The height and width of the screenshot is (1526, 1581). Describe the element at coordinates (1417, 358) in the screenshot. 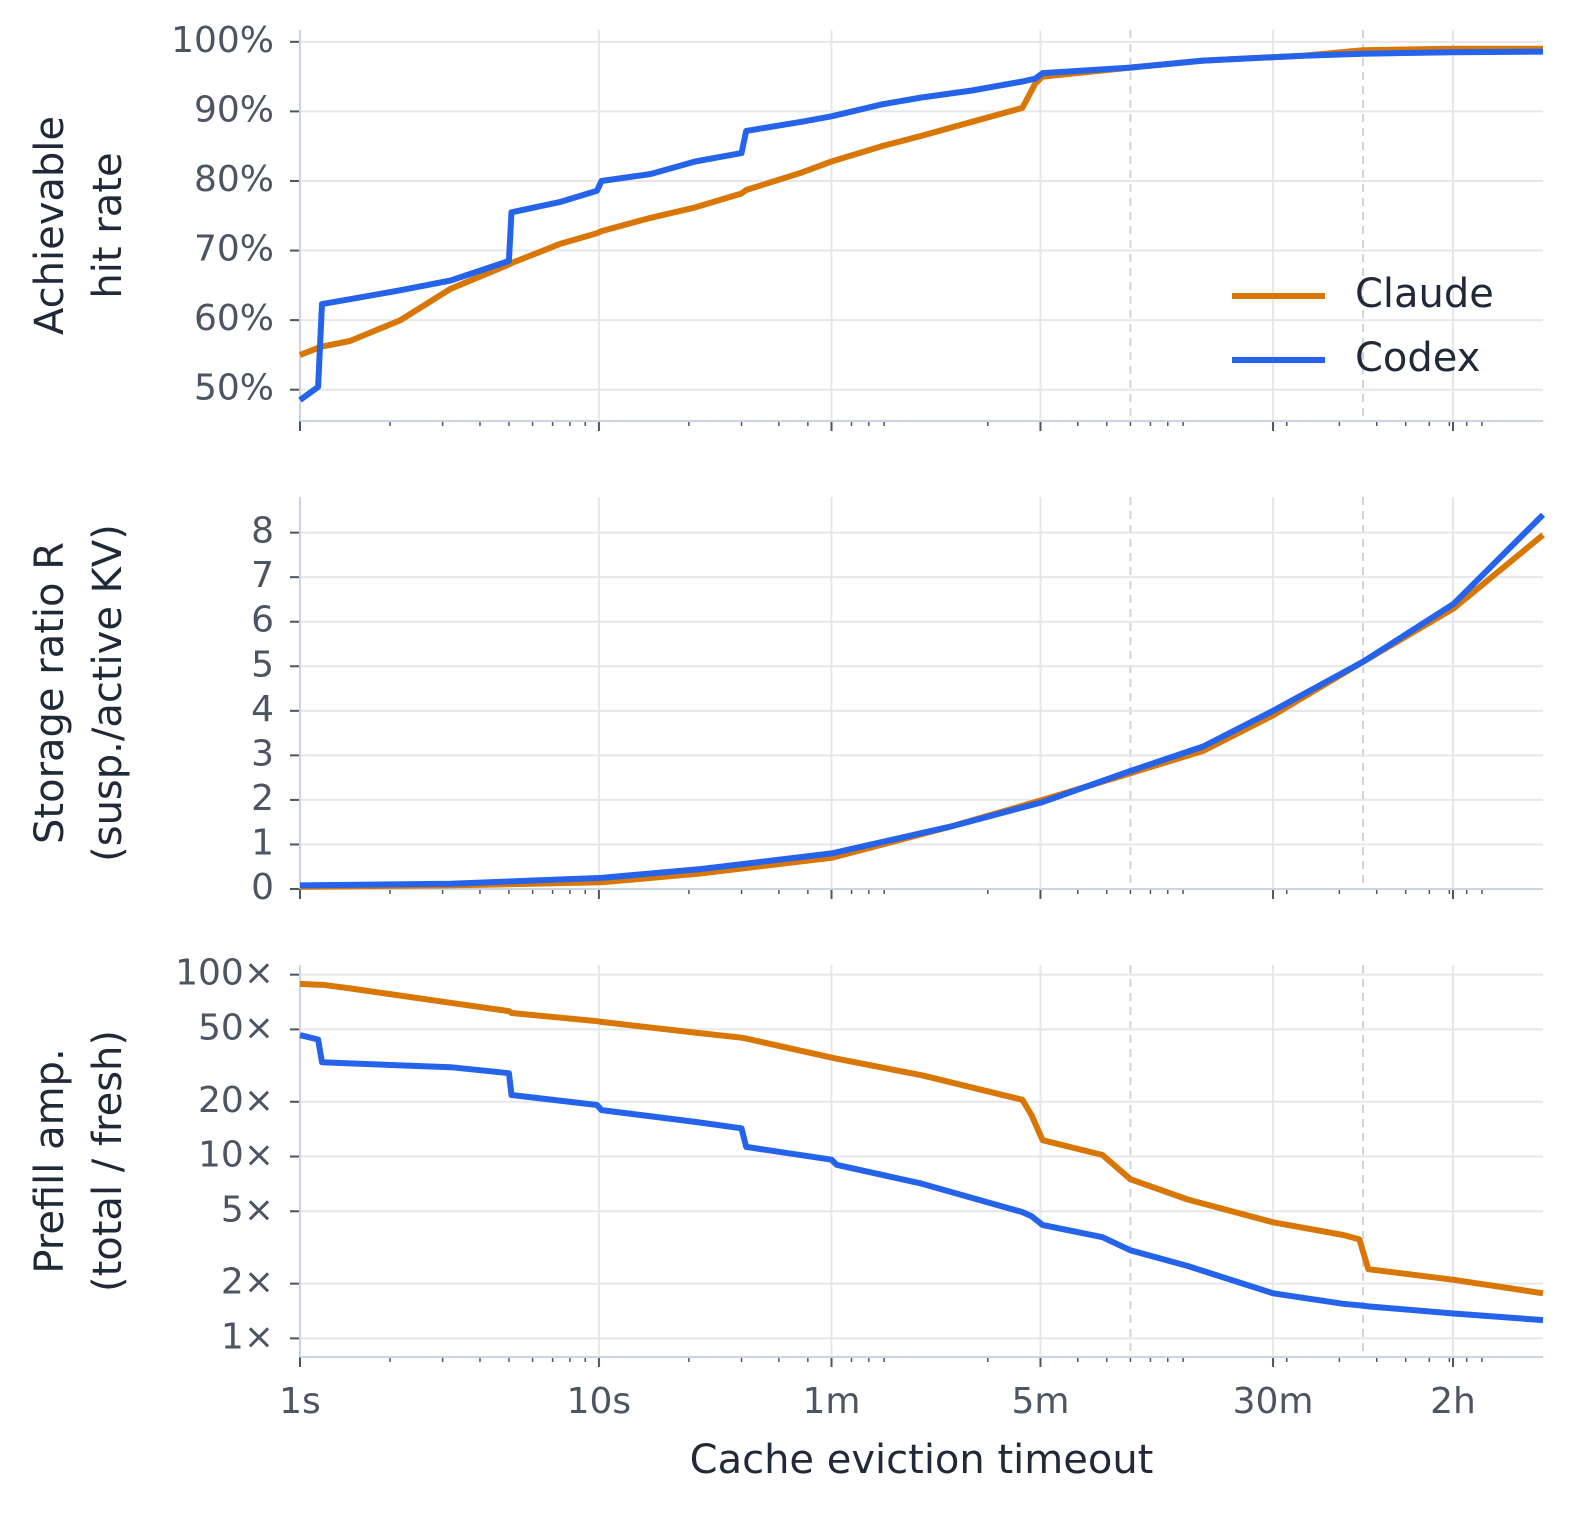

I see `legend-label: Codex` at that location.